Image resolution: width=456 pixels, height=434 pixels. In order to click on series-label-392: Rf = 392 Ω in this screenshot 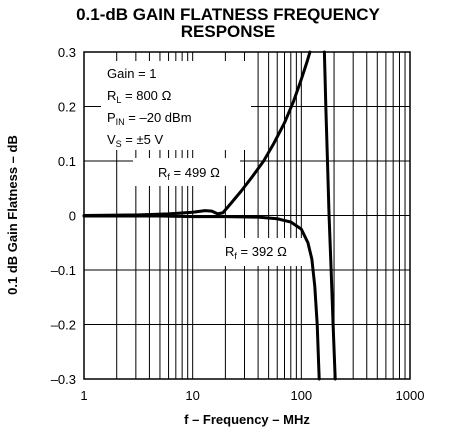, I will do `click(256, 252)`.